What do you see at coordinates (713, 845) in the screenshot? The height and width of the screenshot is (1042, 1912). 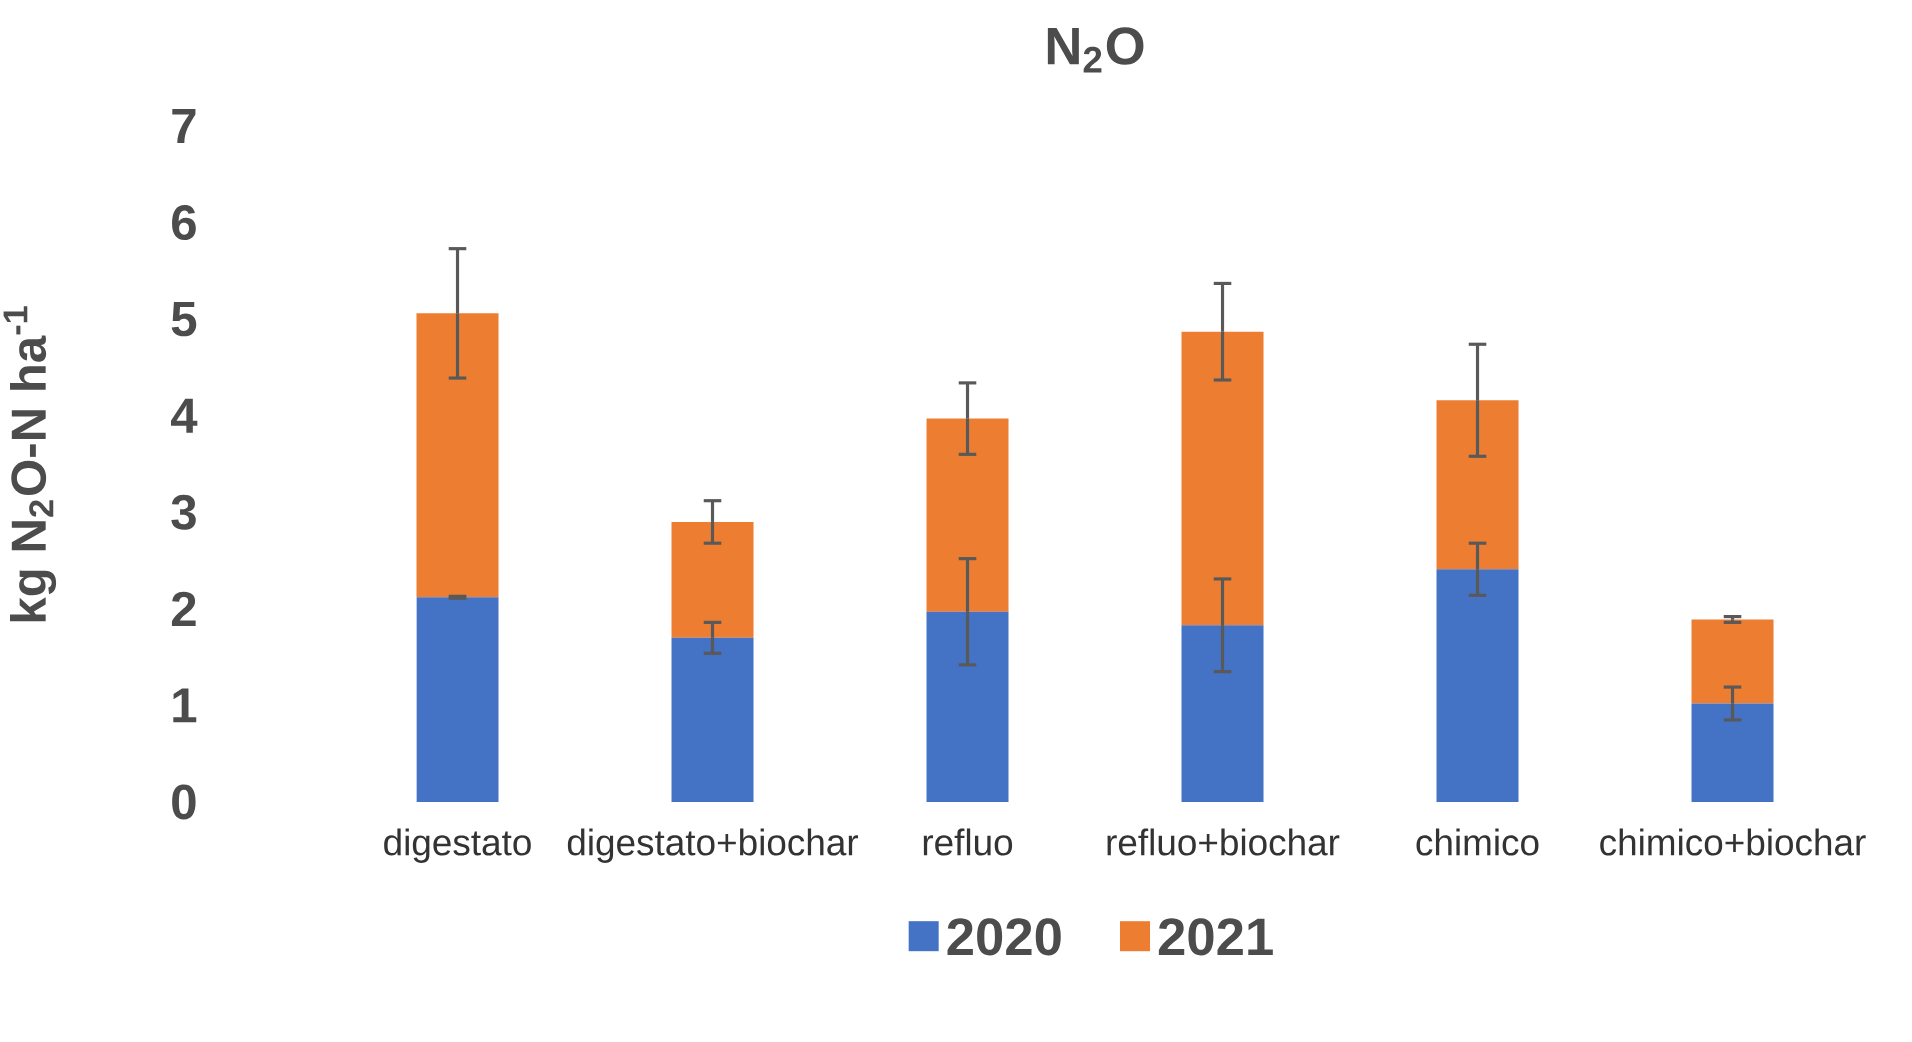 I see `x-tick-label: digestato+biochar` at bounding box center [713, 845].